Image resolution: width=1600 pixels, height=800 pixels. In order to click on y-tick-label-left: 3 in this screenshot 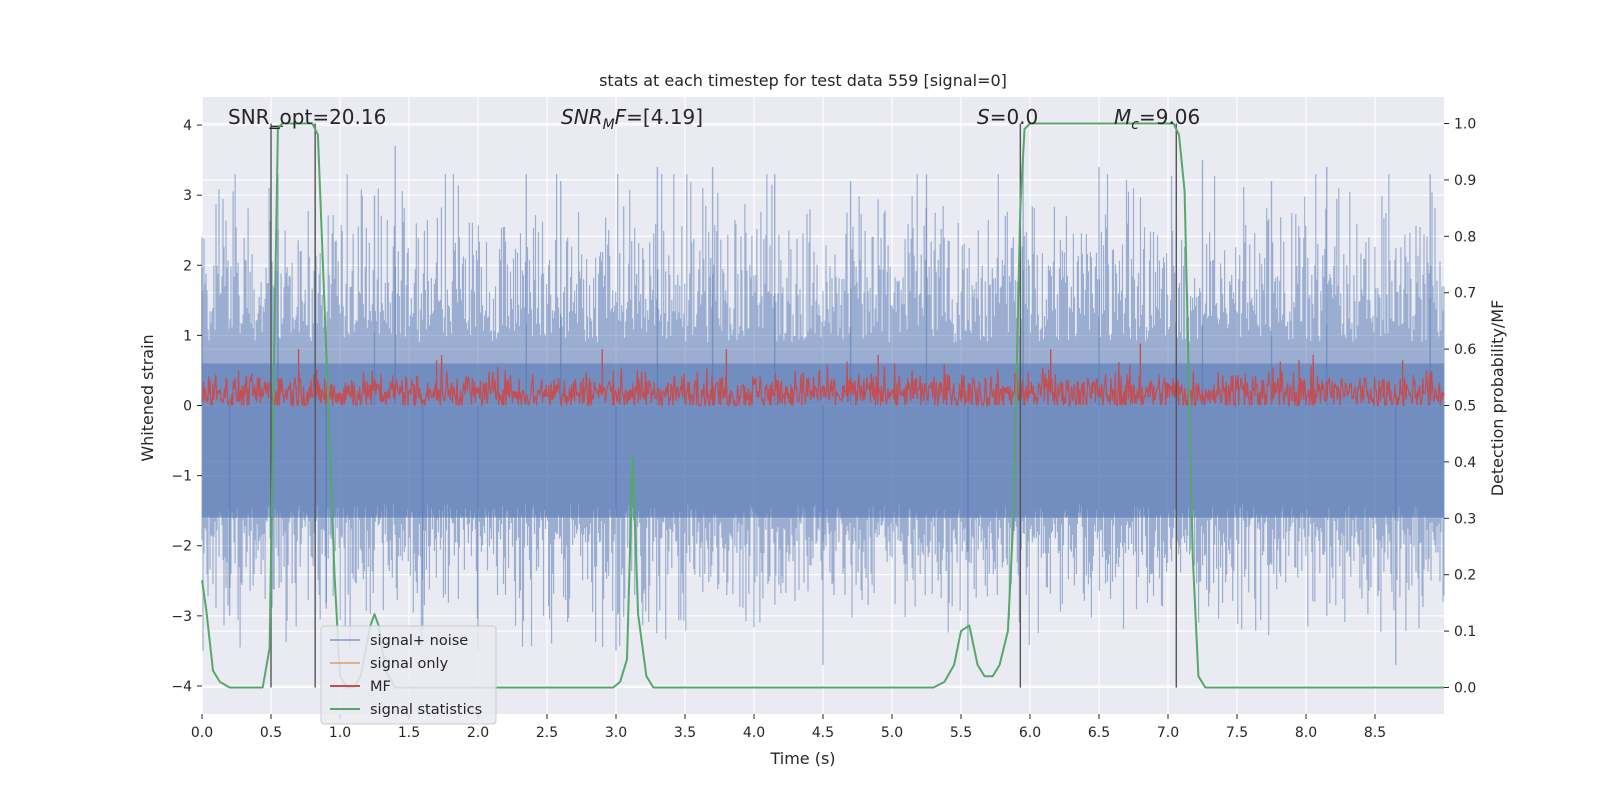, I will do `click(187, 196)`.